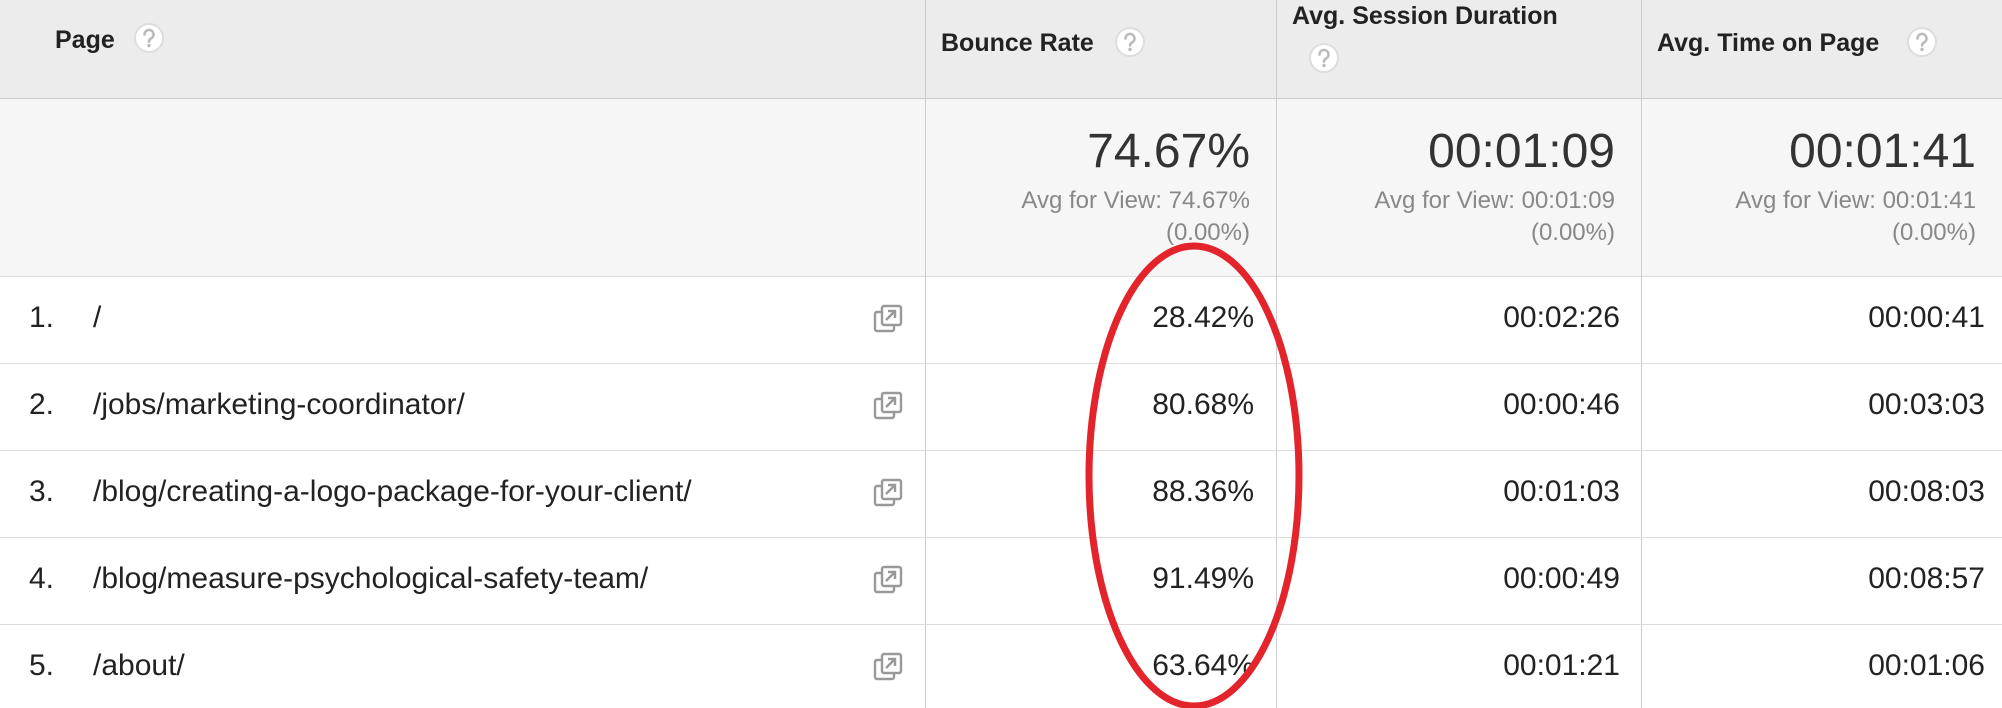  What do you see at coordinates (1203, 404) in the screenshot?
I see `row-bounce-rate: 80.68%` at bounding box center [1203, 404].